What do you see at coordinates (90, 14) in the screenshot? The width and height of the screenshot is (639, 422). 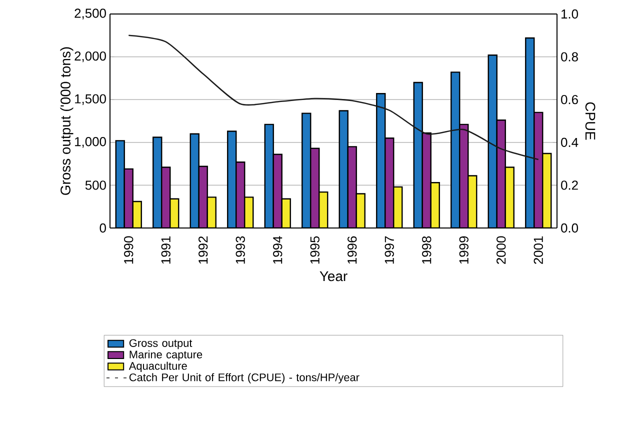 I see `y-tick-label: 2,500` at bounding box center [90, 14].